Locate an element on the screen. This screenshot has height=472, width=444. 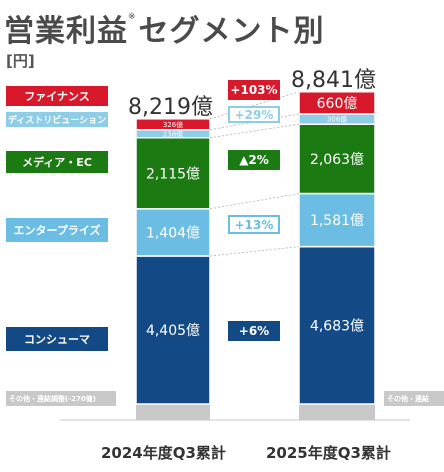
data-label-consumer-0: 4,405億 is located at coordinates (173, 331).